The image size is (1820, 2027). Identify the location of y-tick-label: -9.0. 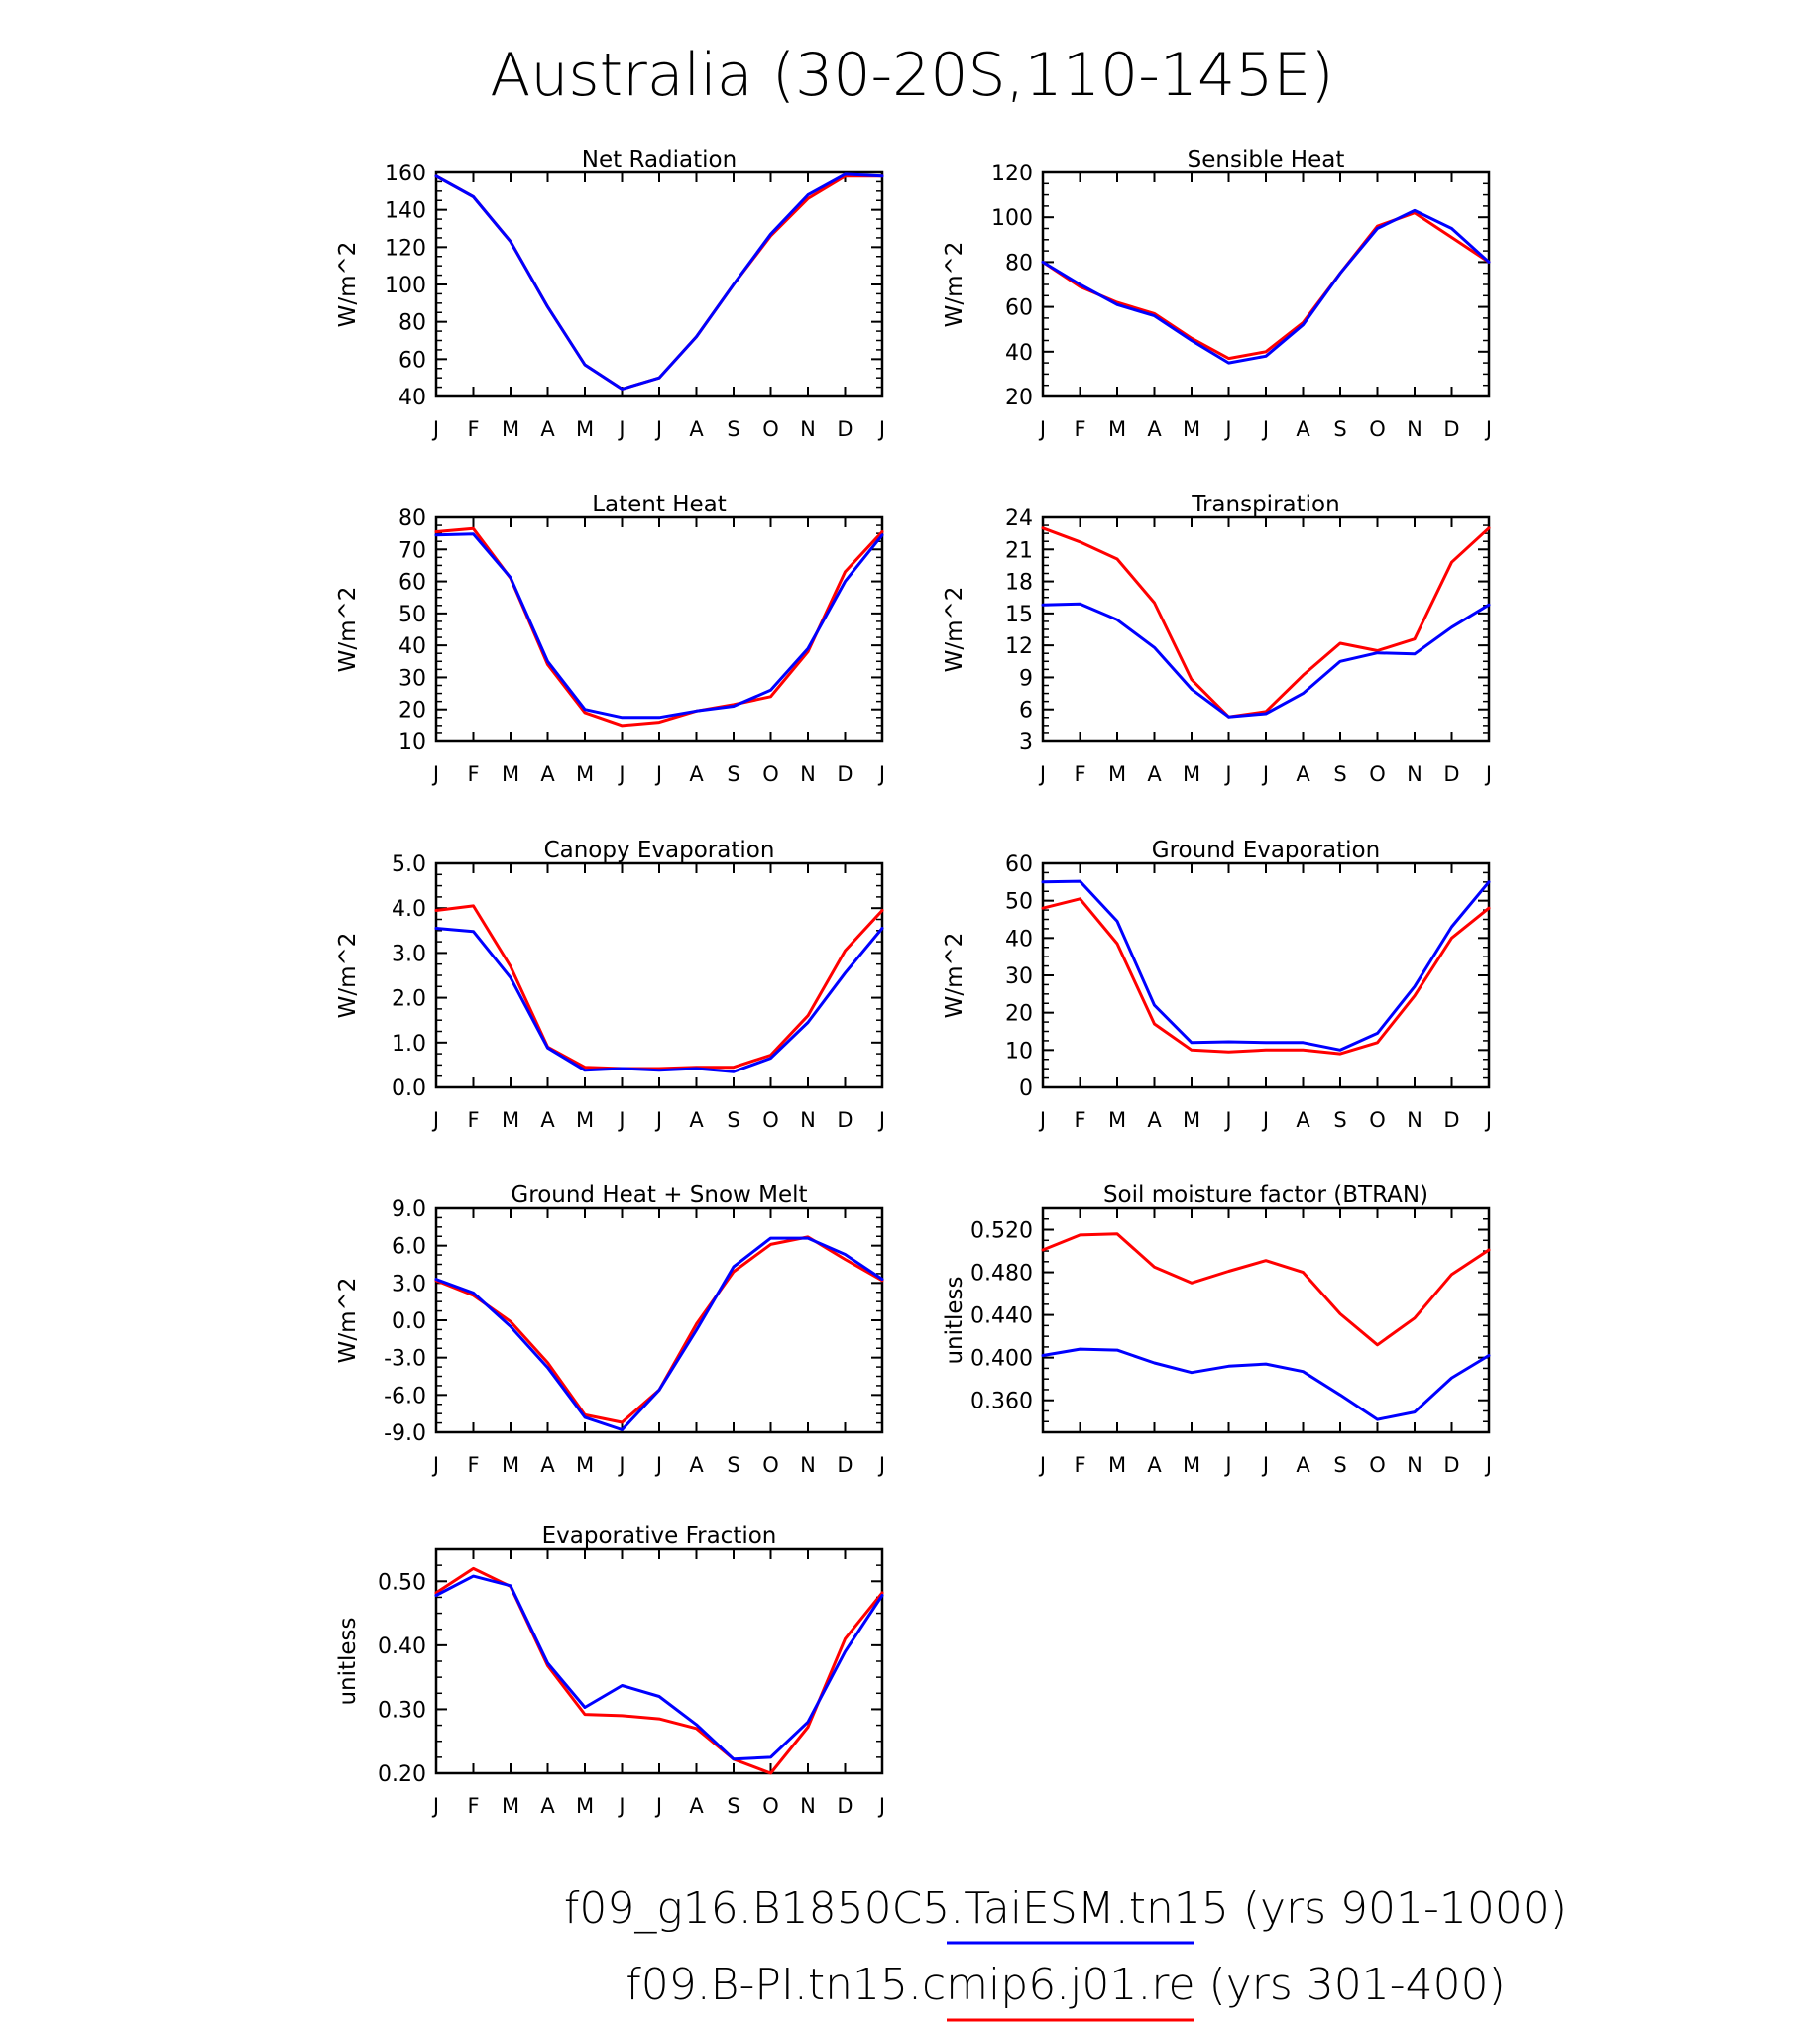
(405, 1434).